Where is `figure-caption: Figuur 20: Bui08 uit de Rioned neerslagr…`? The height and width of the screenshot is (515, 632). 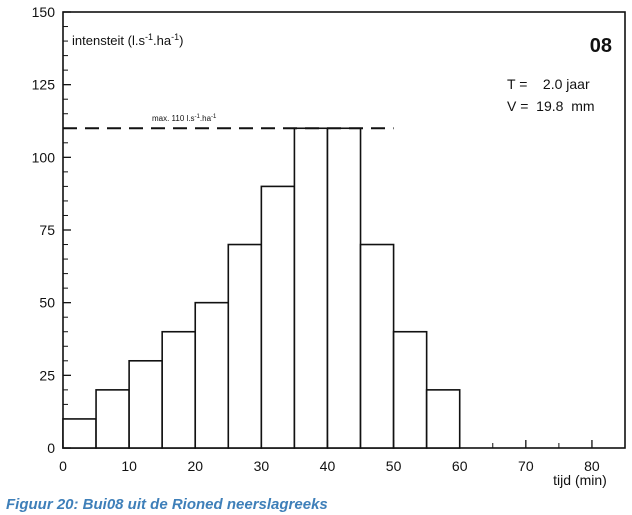
figure-caption: Figuur 20: Bui08 uit de Rioned neerslagr… is located at coordinates (167, 504).